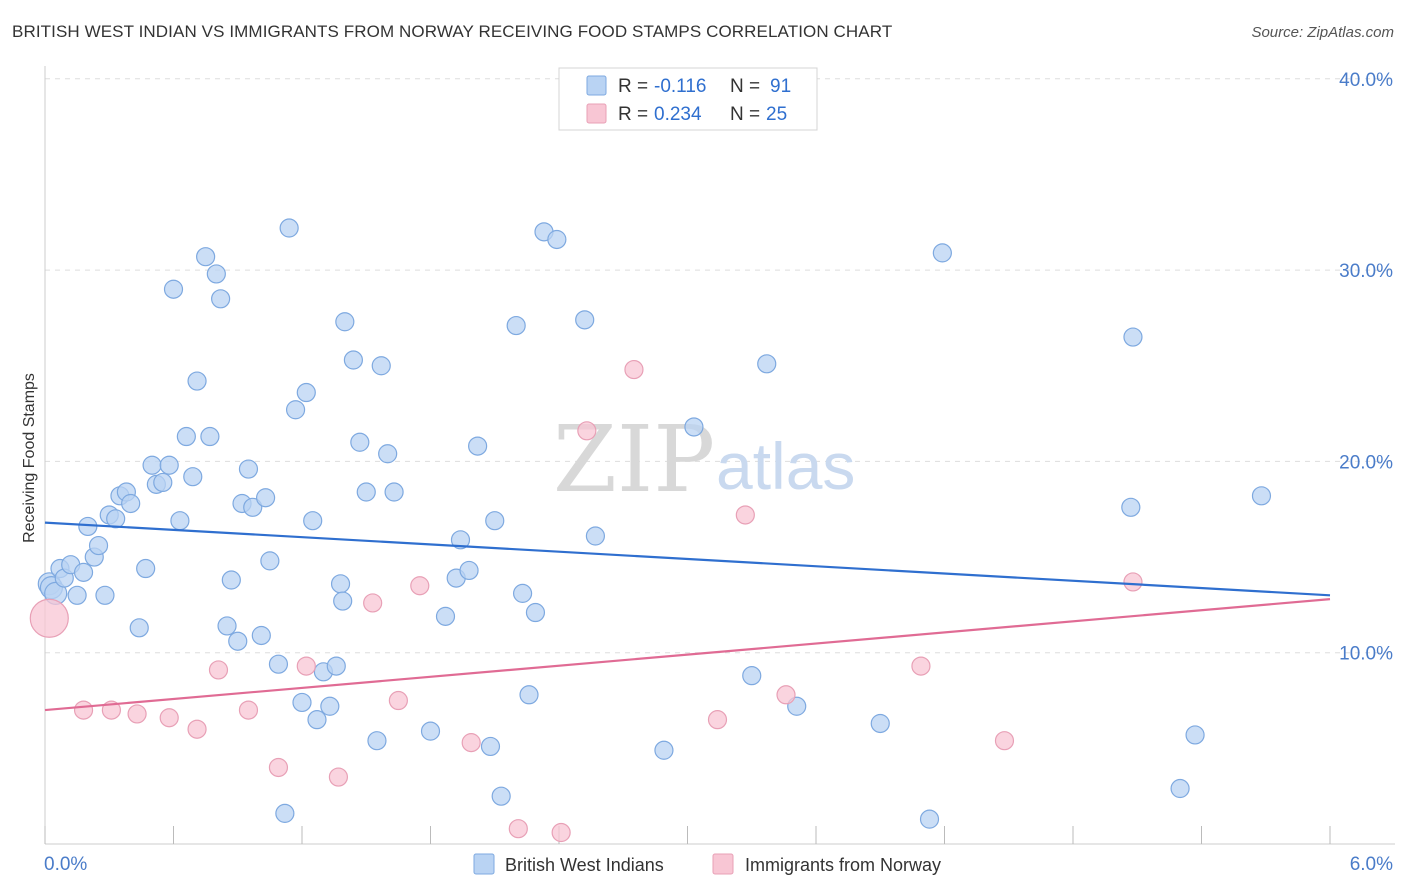 Image resolution: width=1406 pixels, height=892 pixels. Describe the element at coordinates (1366, 271) in the screenshot. I see `y-tick-label: 30.0%` at that location.